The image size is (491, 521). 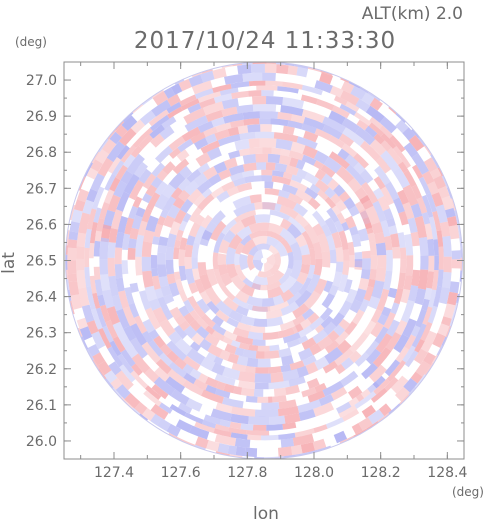 I want to click on y-tick-label: 26.4, so click(x=41, y=298).